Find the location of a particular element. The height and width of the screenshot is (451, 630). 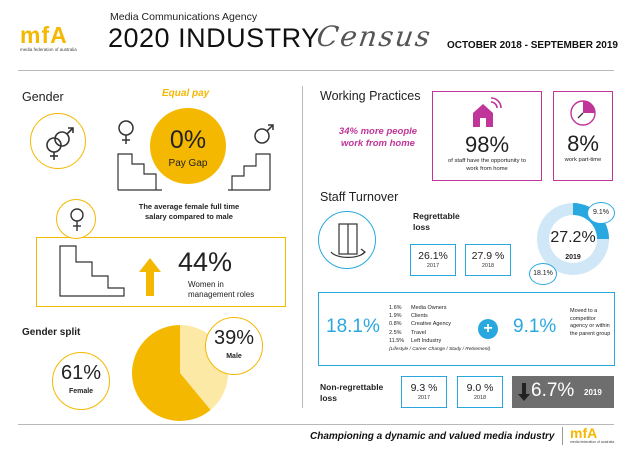

nonreg-2019-value: 6.7% is located at coordinates (553, 390).